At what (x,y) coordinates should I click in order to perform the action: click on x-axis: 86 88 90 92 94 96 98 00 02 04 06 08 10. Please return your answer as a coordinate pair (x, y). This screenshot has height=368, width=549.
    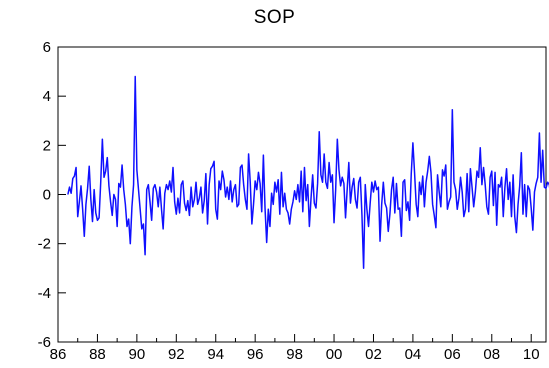
    Looking at the image, I should click on (295, 348).